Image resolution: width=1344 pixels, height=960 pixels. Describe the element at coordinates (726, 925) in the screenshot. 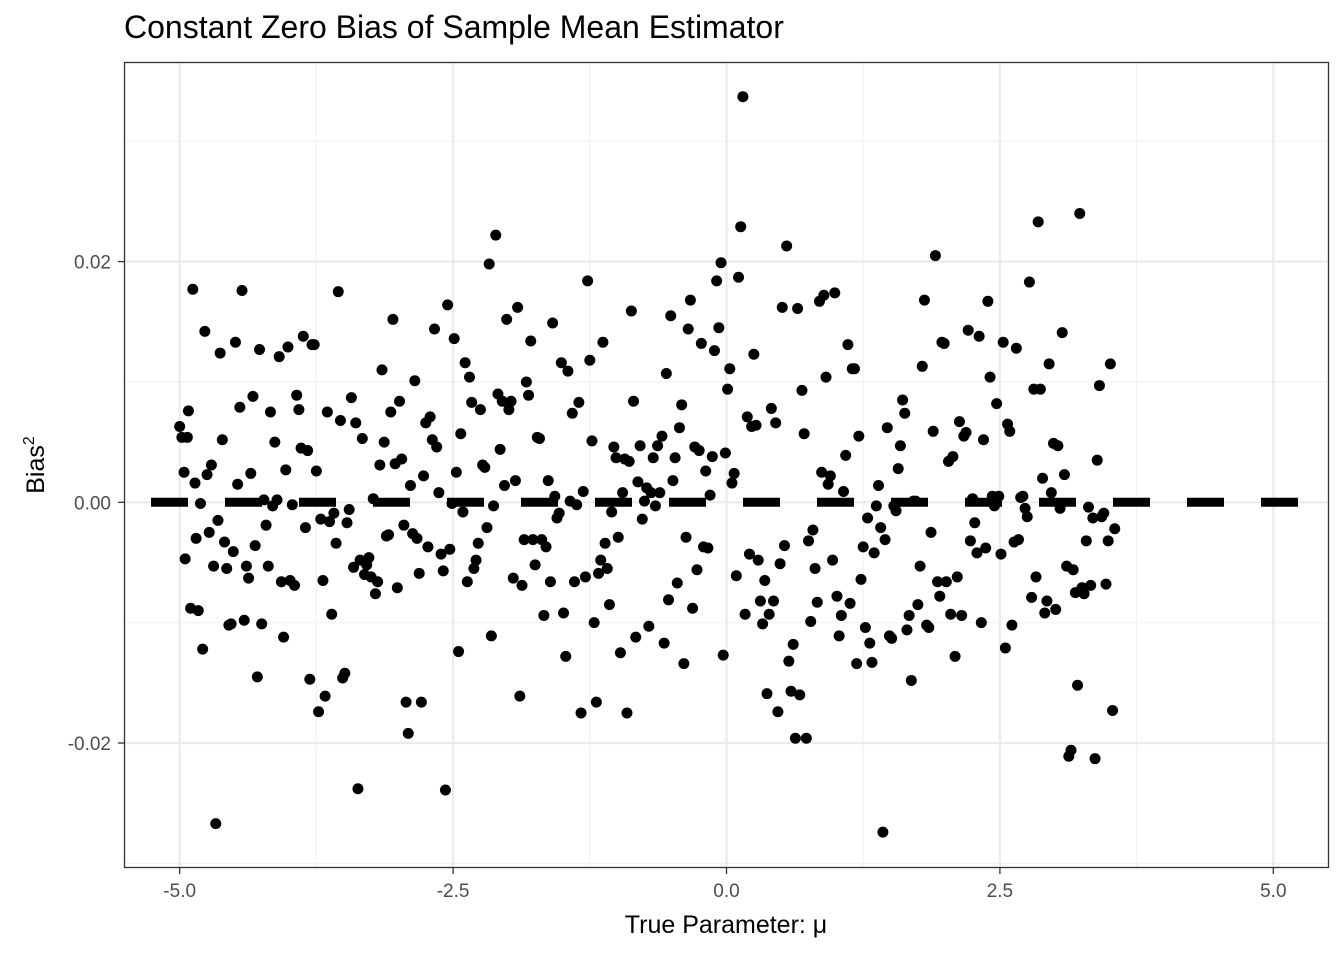

I see `x-axis-title: True Parameter: μ` at that location.